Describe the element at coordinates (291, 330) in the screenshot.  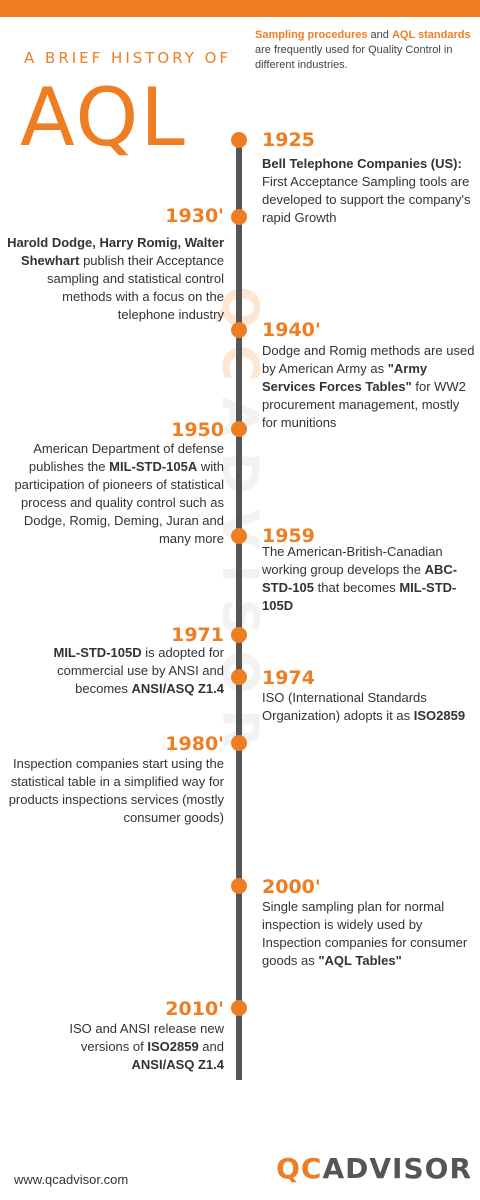
I see `event-year-1940: 1940'` at that location.